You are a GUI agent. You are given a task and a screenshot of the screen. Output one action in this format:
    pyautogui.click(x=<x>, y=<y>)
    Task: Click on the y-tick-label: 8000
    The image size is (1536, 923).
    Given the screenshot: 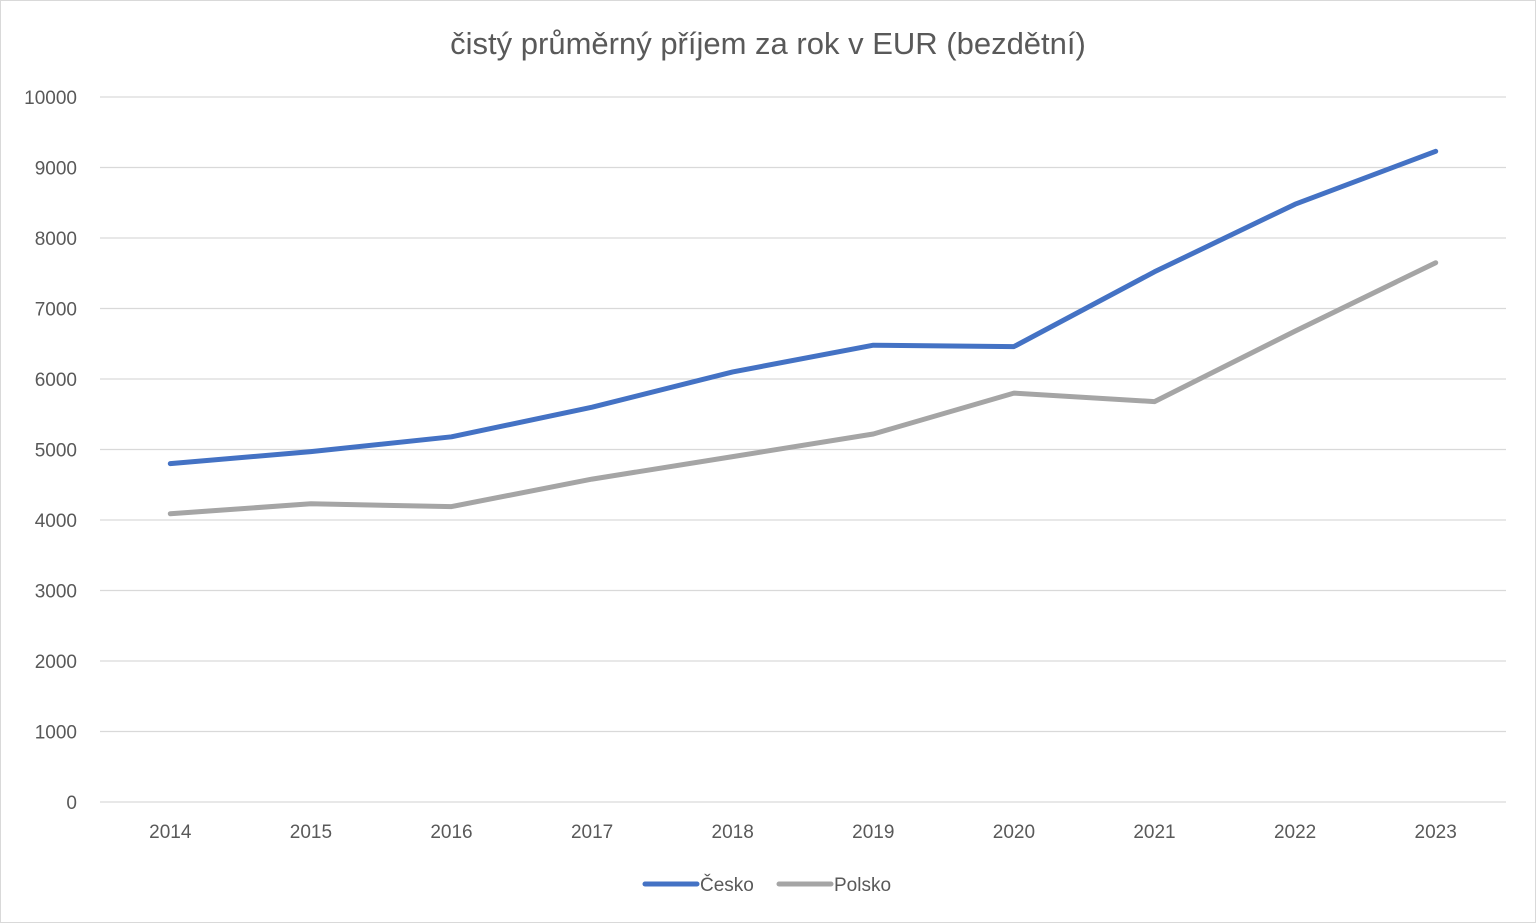 What is the action you would take?
    pyautogui.click(x=56, y=239)
    